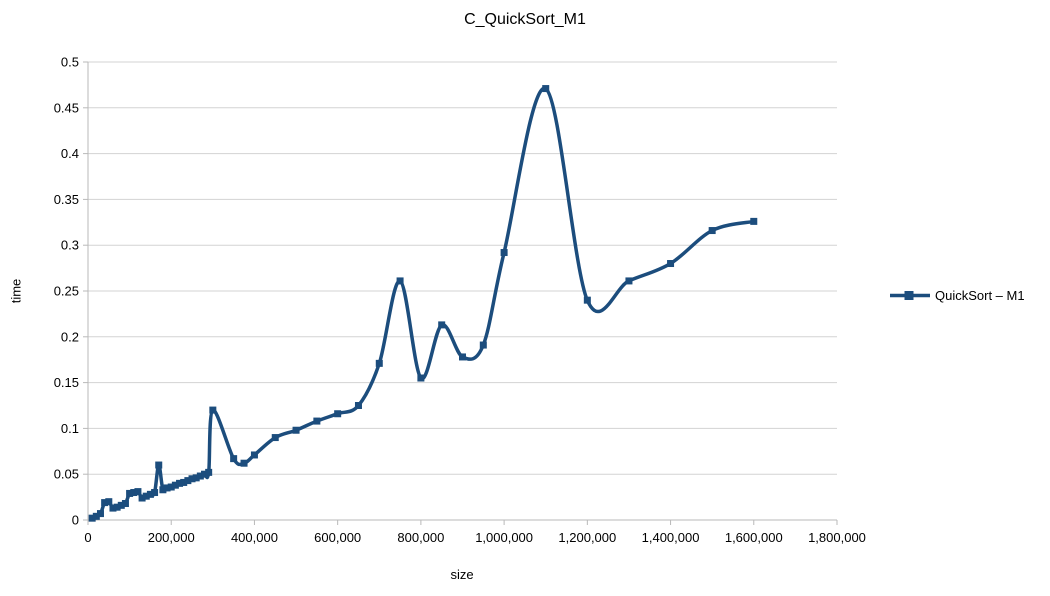  I want to click on x-tick-label: 0, so click(87, 537).